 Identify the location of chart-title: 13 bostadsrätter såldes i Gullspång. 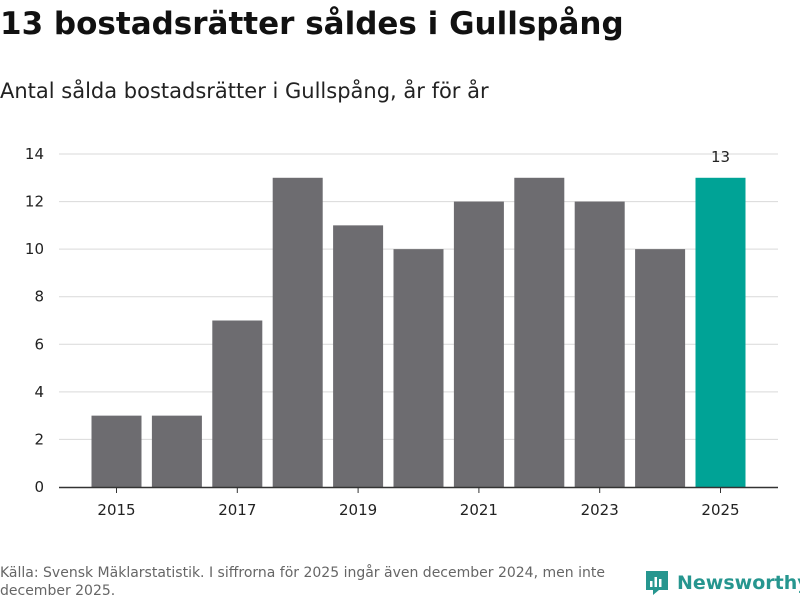
(312, 24).